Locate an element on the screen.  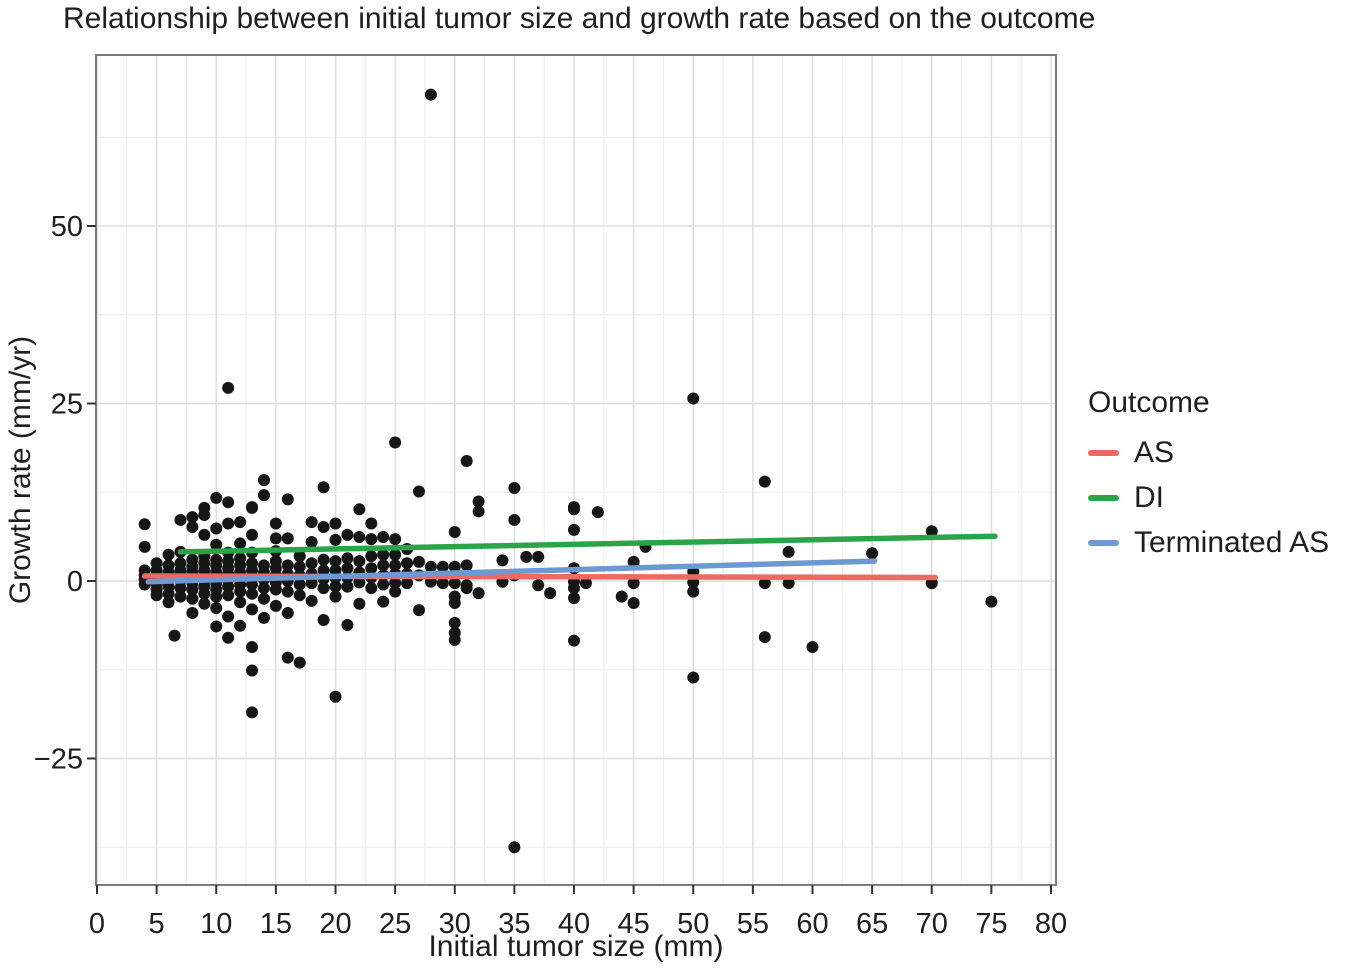
legend-item-terminated-as: Terminated AS is located at coordinates (1208, 542).